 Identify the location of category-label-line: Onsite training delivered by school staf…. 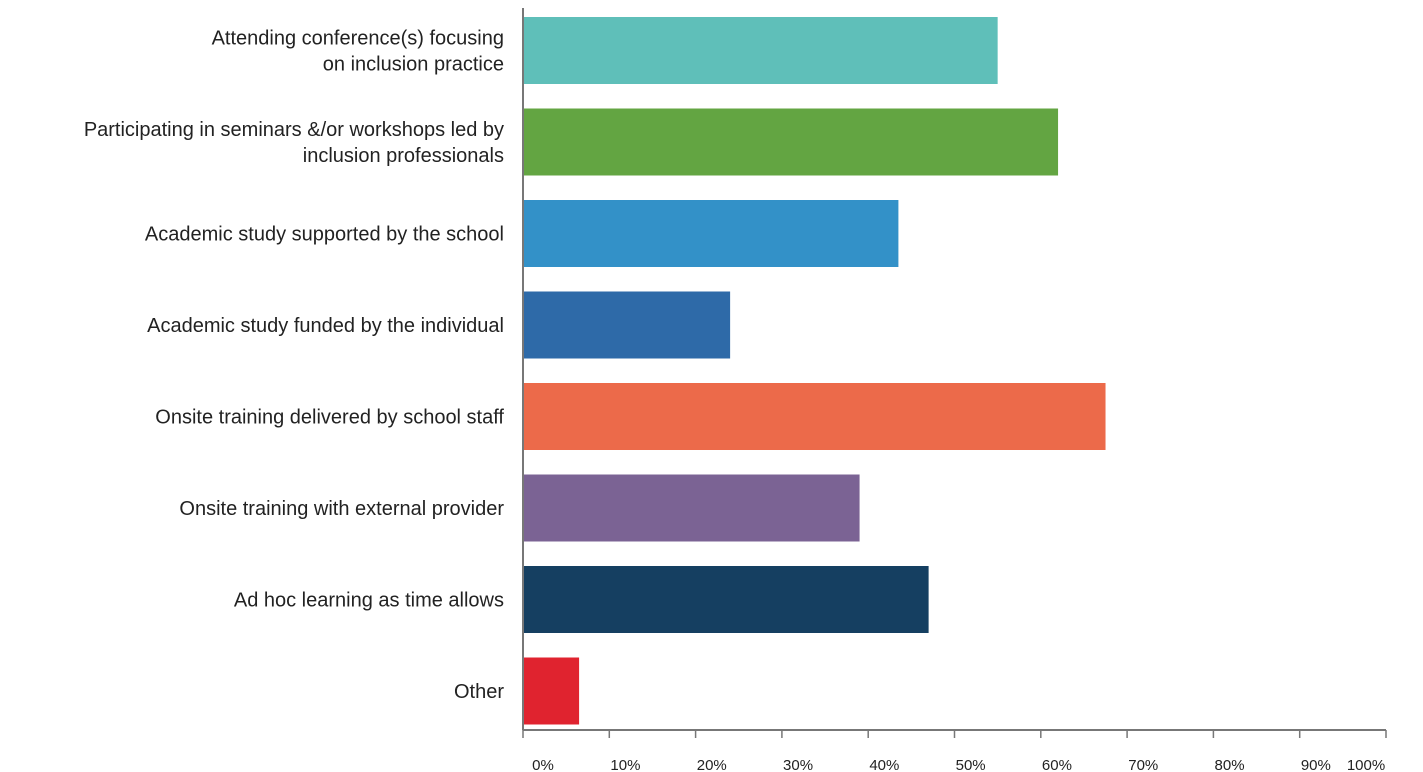
(329, 418).